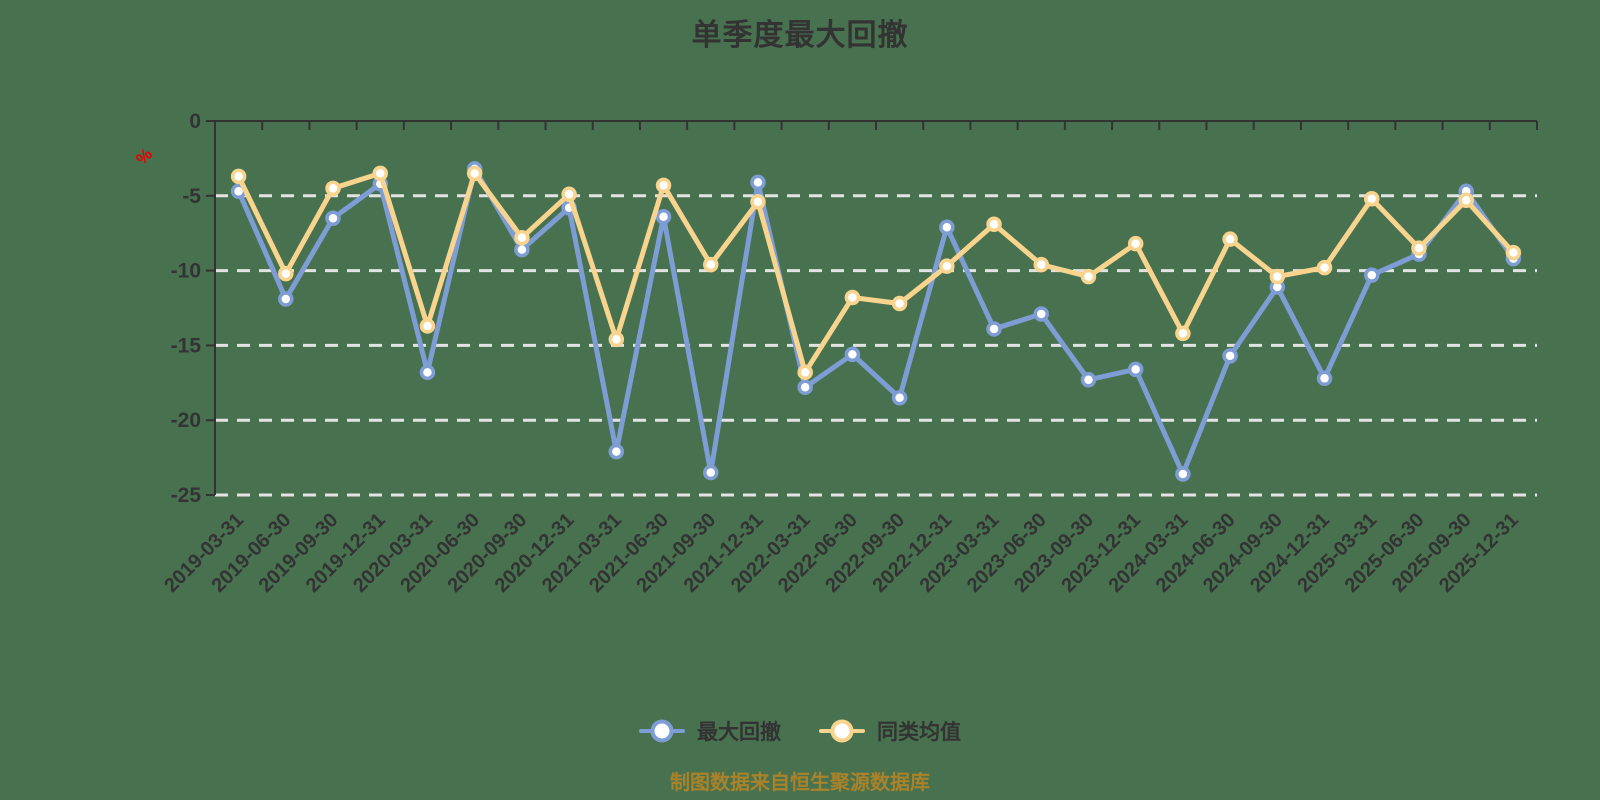  I want to click on y-axis-label: -10, so click(186, 271).